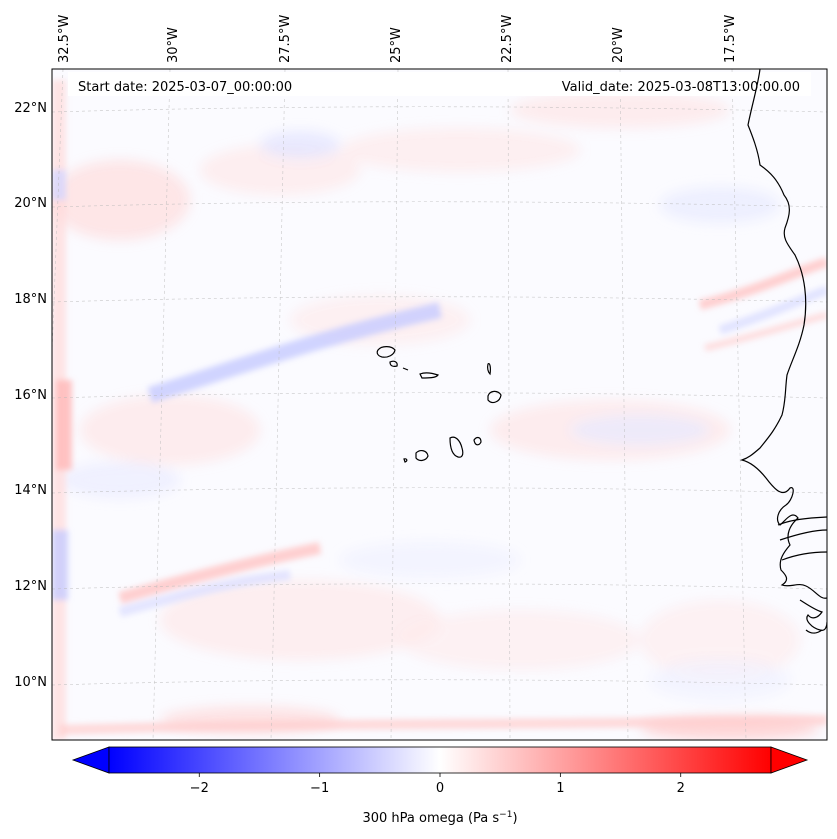 Image resolution: width=837 pixels, height=839 pixels. I want to click on island-fogo, so click(422, 456).